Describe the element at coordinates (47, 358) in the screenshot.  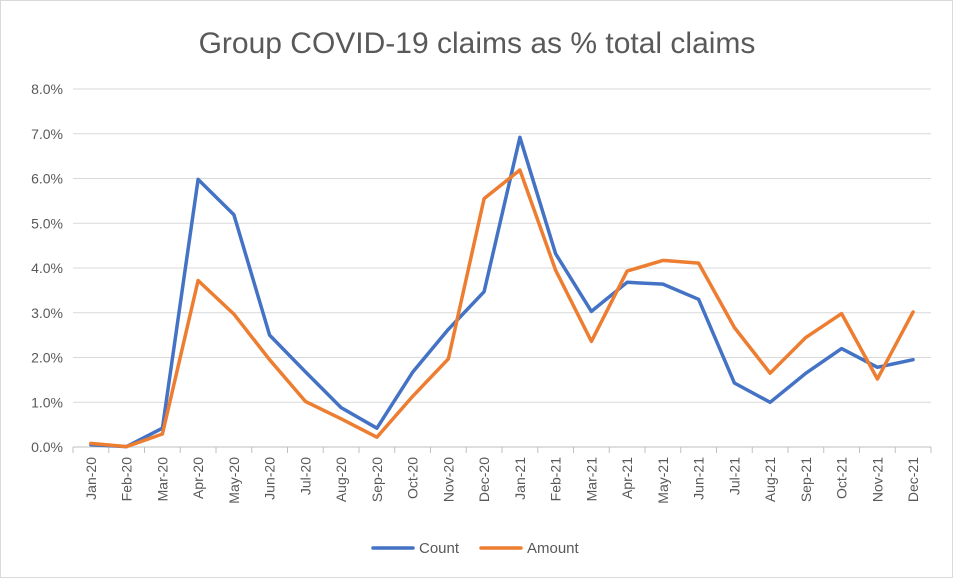
I see `y-tick-label: 2.0%` at that location.